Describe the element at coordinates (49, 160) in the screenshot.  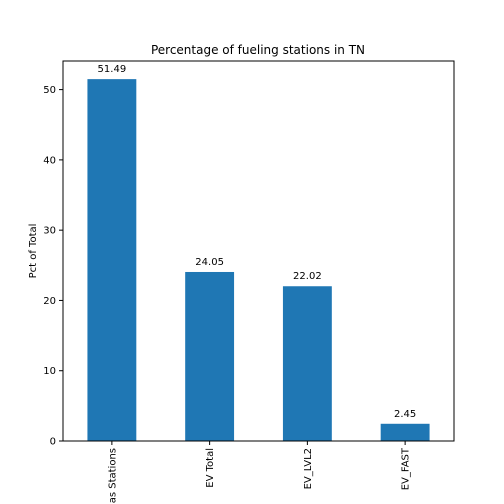
I see `y-tick-label: 40` at that location.